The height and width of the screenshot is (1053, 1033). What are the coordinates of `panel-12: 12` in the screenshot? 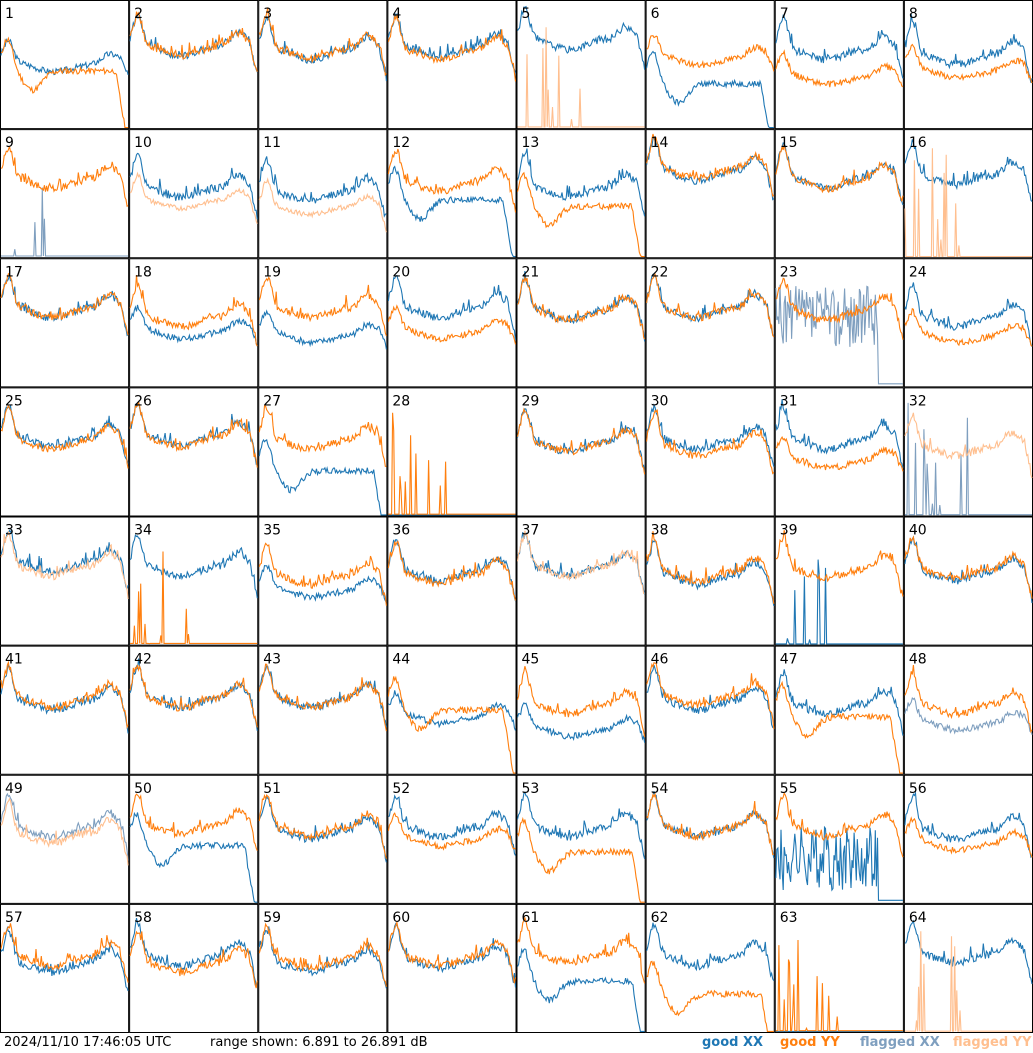 It's located at (452, 194).